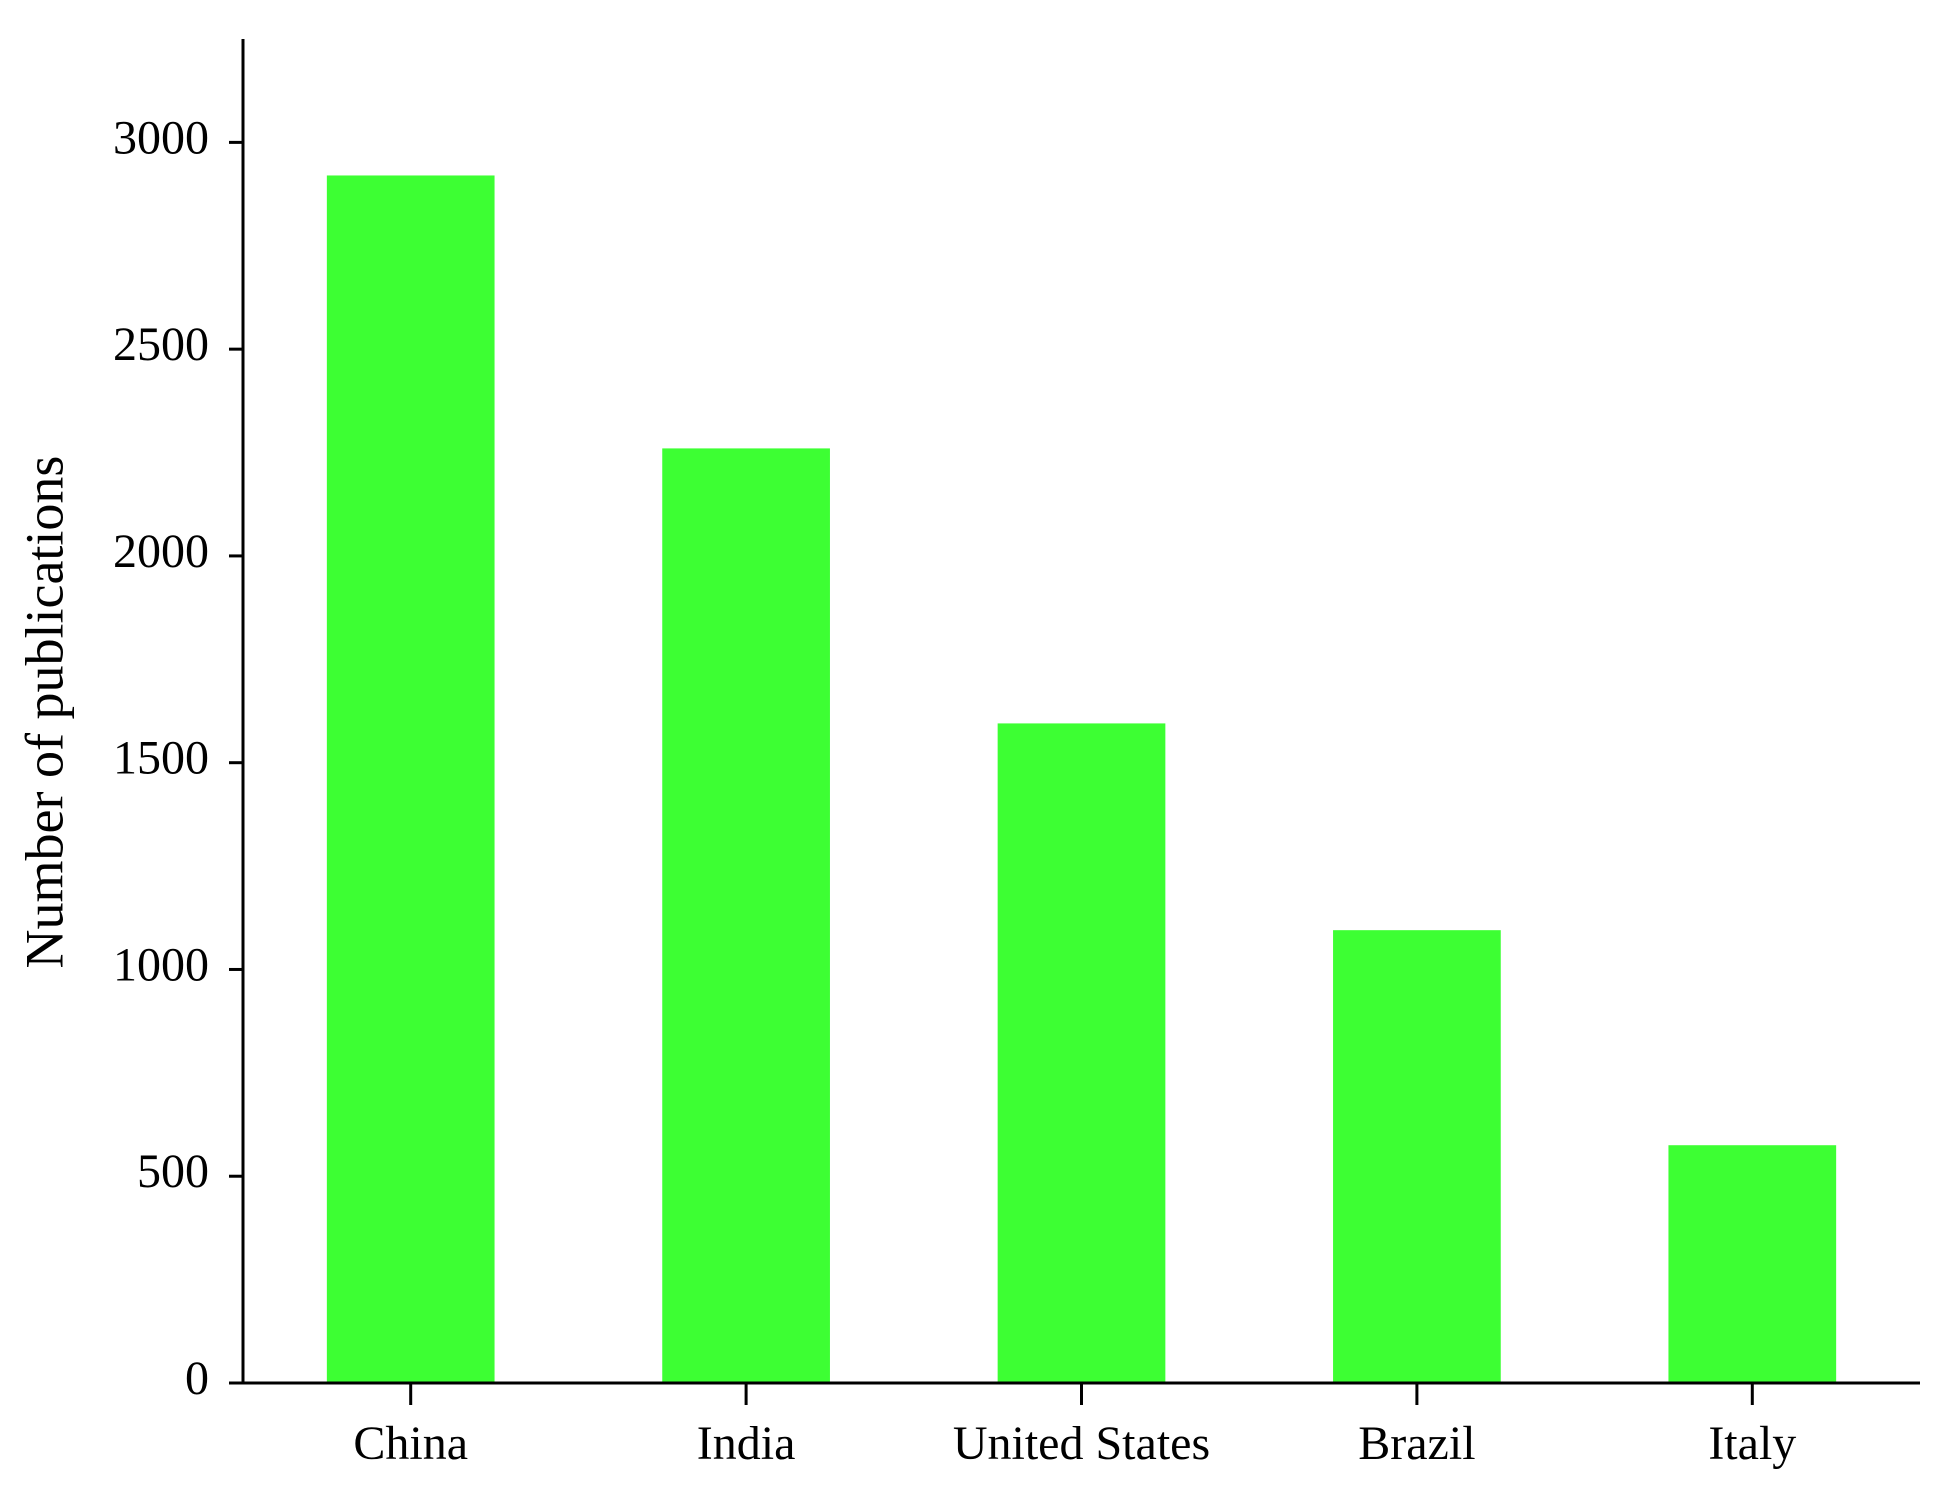 The image size is (1941, 1497). What do you see at coordinates (410, 1443) in the screenshot?
I see `x-tick-label: China` at bounding box center [410, 1443].